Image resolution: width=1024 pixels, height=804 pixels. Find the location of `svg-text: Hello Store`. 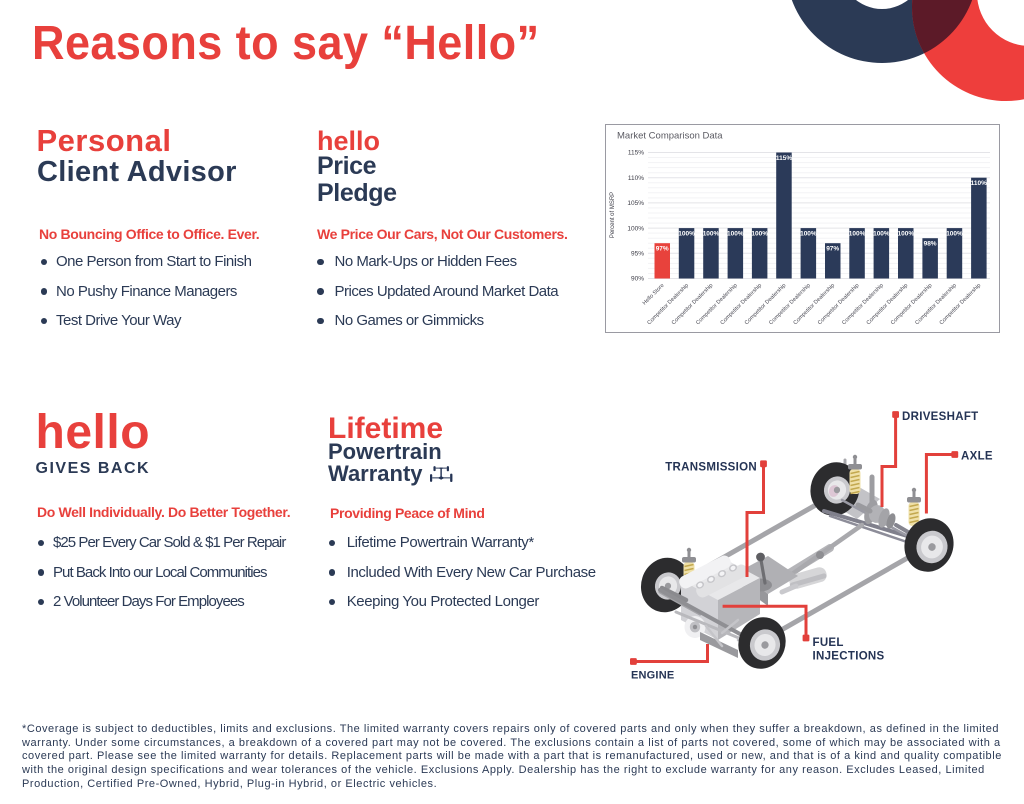

svg-text: Hello Store is located at coordinates (654, 295).